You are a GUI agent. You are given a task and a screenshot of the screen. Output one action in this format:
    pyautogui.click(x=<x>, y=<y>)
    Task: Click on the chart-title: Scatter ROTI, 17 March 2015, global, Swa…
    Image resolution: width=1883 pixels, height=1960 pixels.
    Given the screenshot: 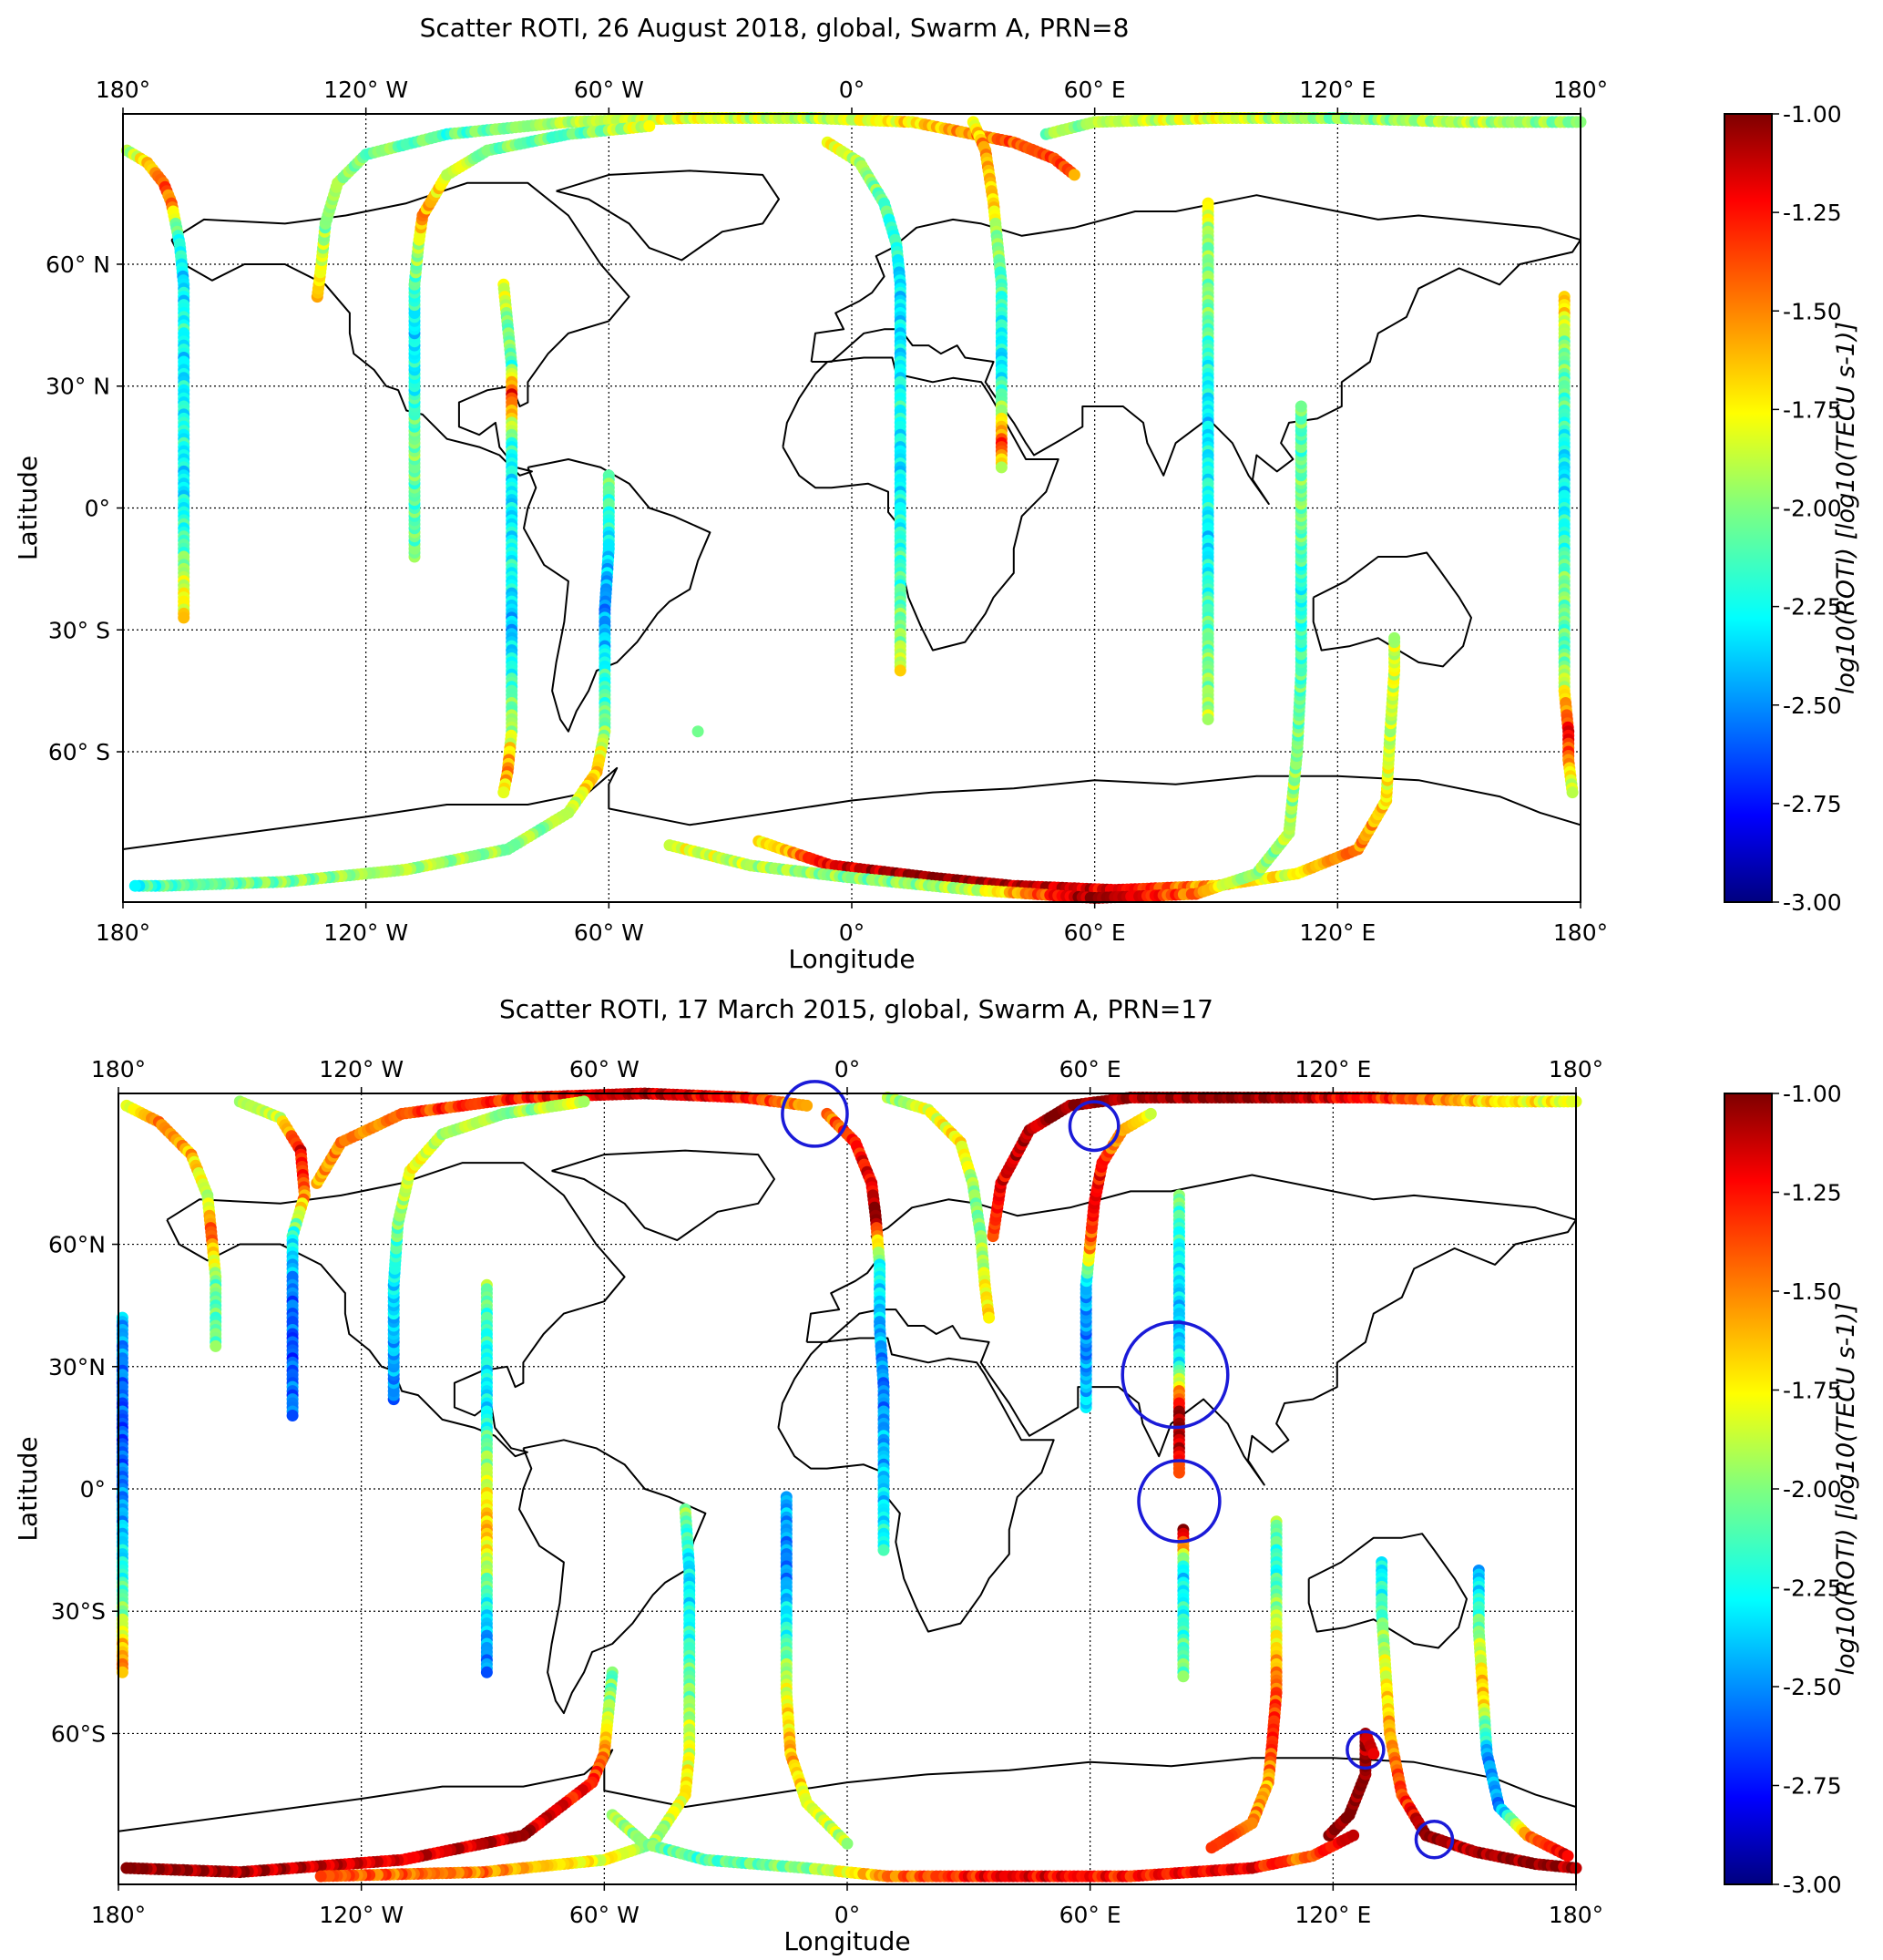 What is the action you would take?
    pyautogui.click(x=856, y=1009)
    